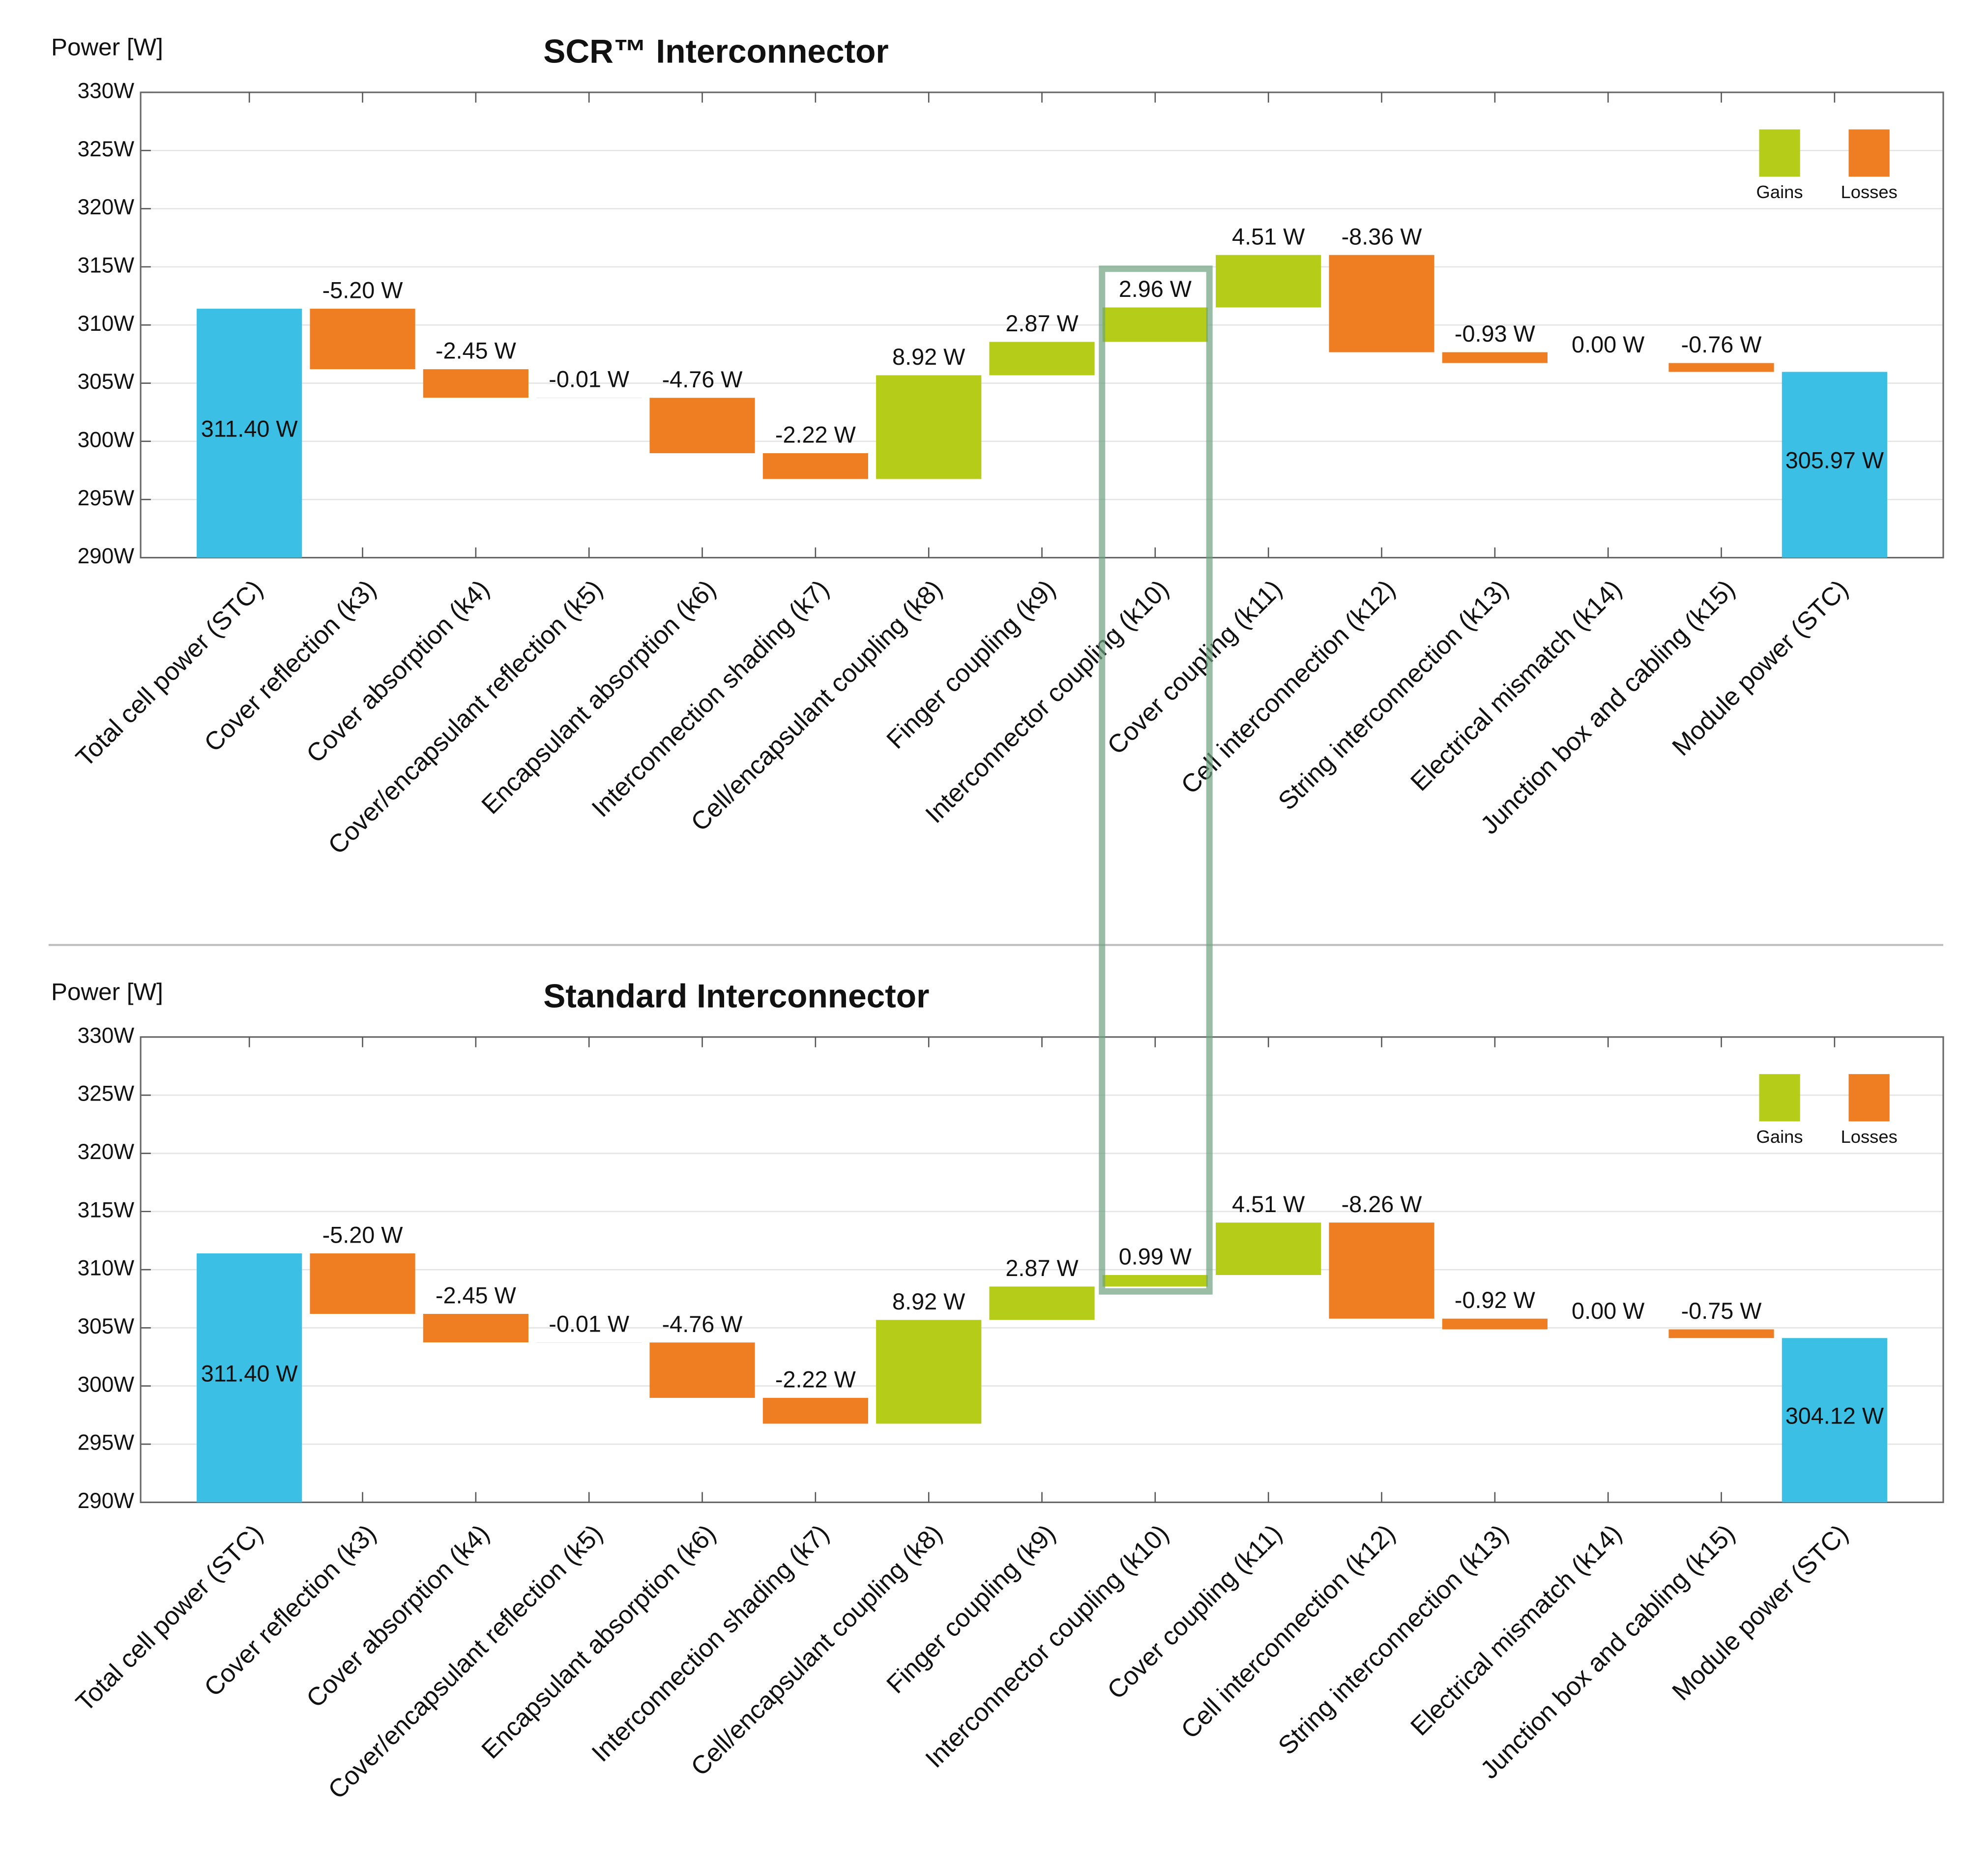 Image resolution: width=1988 pixels, height=1858 pixels. I want to click on value-label: -0.92 W, so click(1495, 1300).